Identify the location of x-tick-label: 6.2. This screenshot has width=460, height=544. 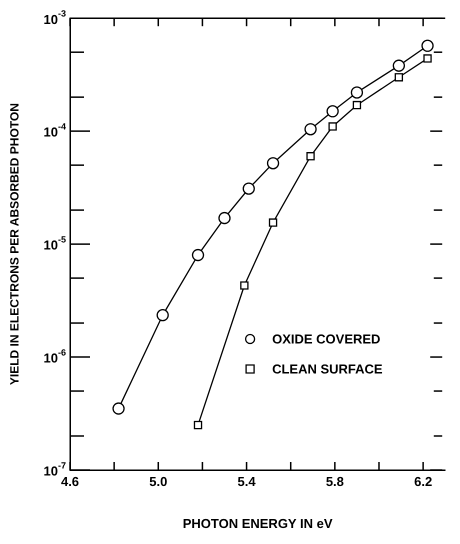
(423, 482).